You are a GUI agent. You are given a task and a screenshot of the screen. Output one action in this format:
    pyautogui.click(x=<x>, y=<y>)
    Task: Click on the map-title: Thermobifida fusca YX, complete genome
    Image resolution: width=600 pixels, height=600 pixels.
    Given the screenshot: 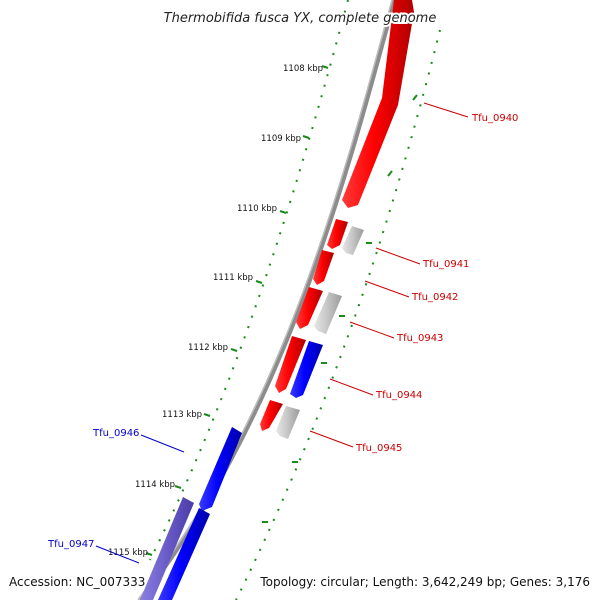 What is the action you would take?
    pyautogui.click(x=300, y=18)
    